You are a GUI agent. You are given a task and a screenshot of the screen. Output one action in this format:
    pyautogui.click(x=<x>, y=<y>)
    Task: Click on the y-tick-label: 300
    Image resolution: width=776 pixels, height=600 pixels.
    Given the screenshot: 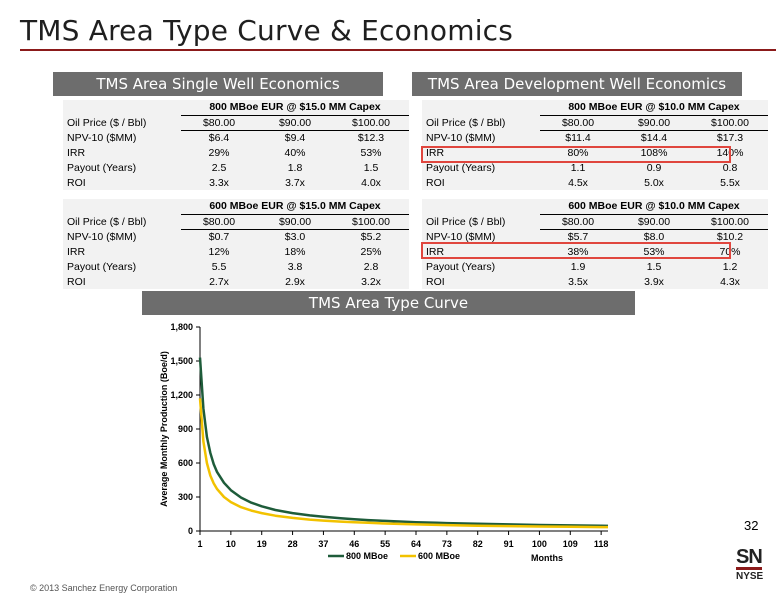 What is the action you would take?
    pyautogui.click(x=185, y=497)
    